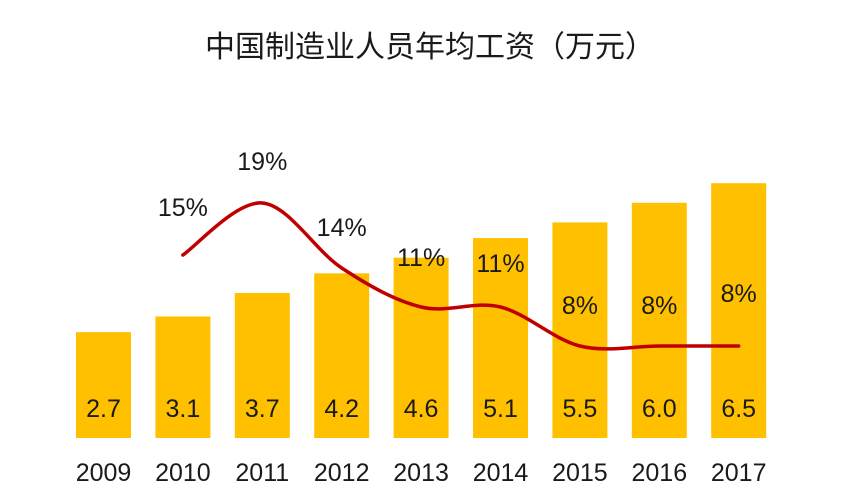 Image resolution: width=860 pixels, height=502 pixels. I want to click on bar-2012, so click(342, 355).